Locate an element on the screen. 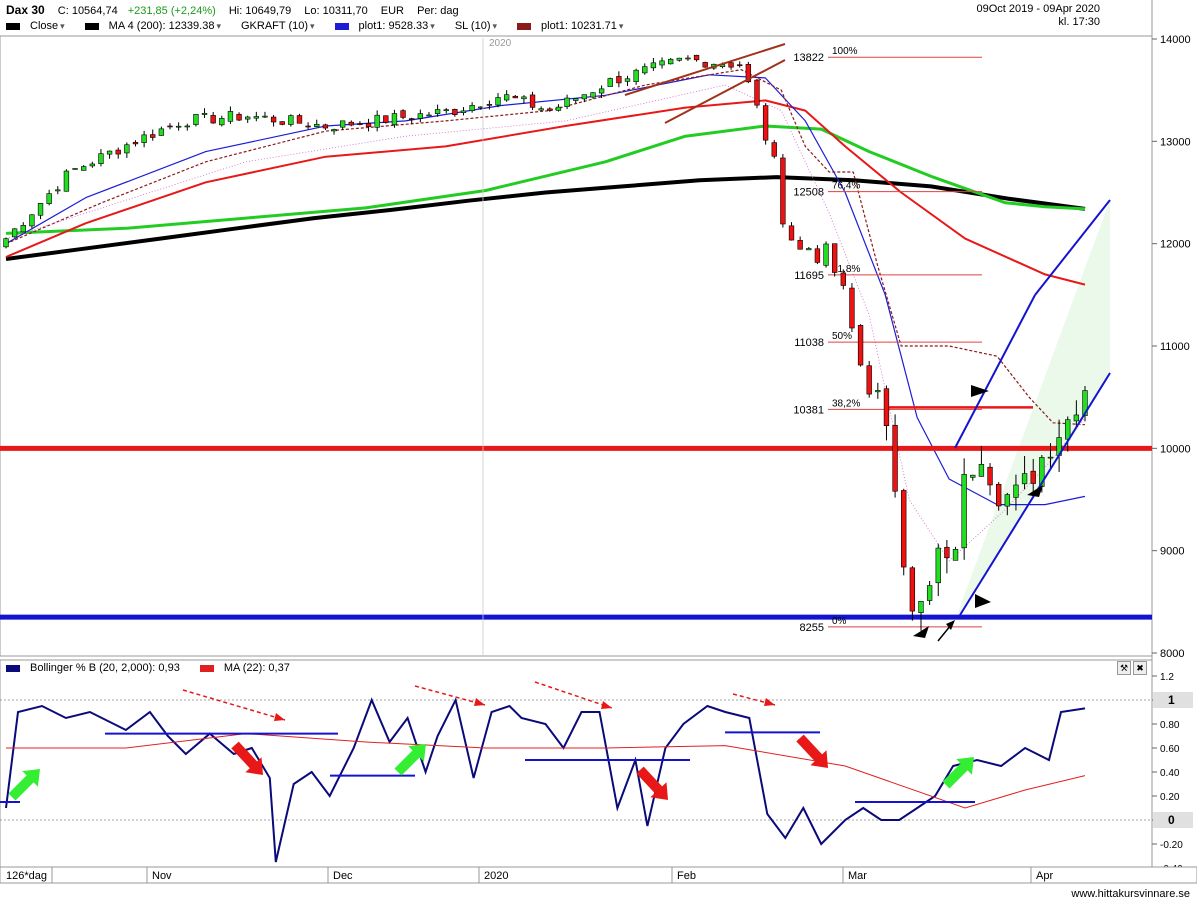  price-tick-label: 12000 is located at coordinates (1175, 245).